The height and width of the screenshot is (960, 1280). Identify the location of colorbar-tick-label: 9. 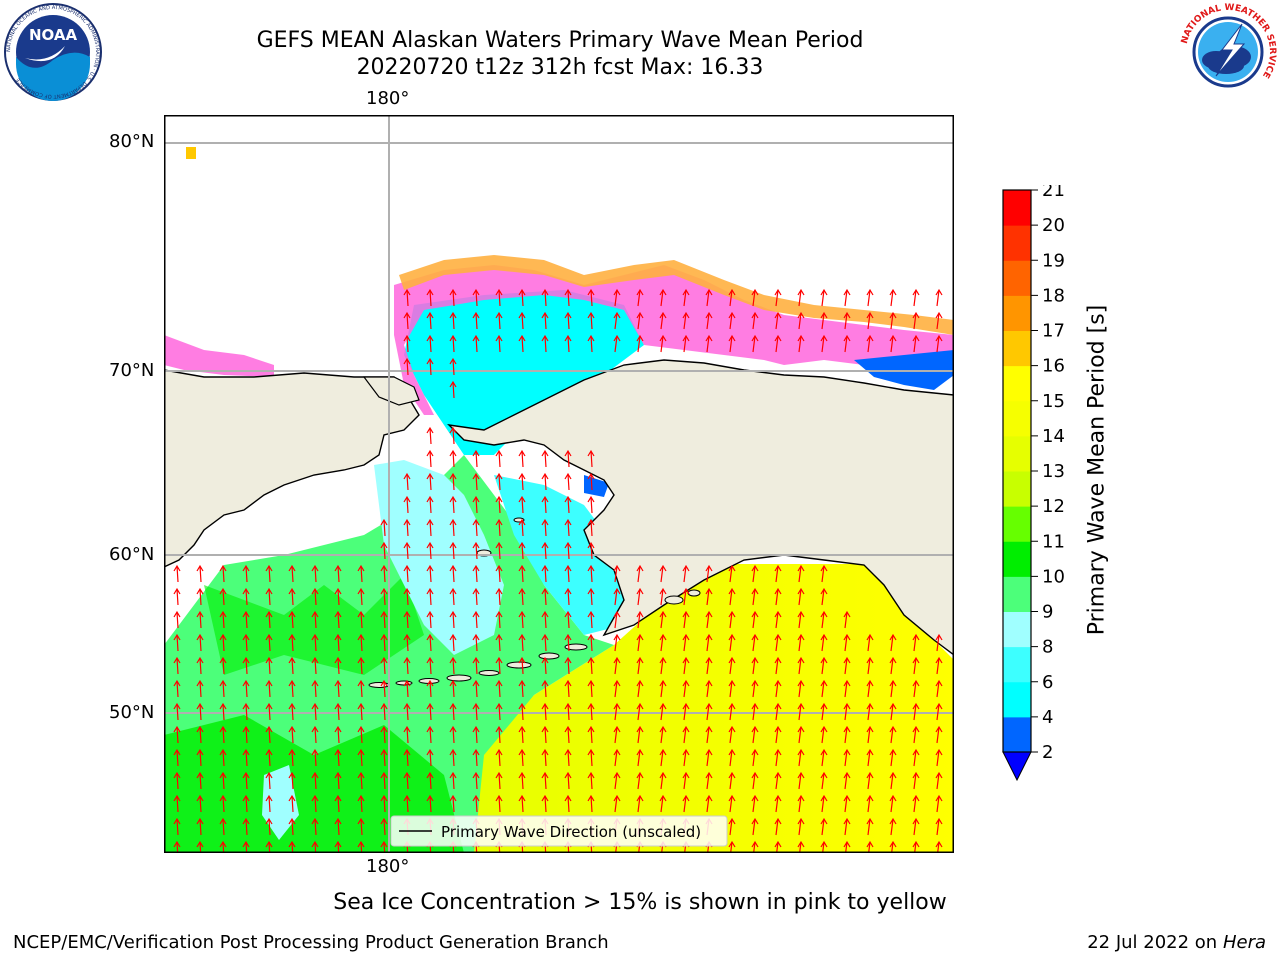
(1047, 612).